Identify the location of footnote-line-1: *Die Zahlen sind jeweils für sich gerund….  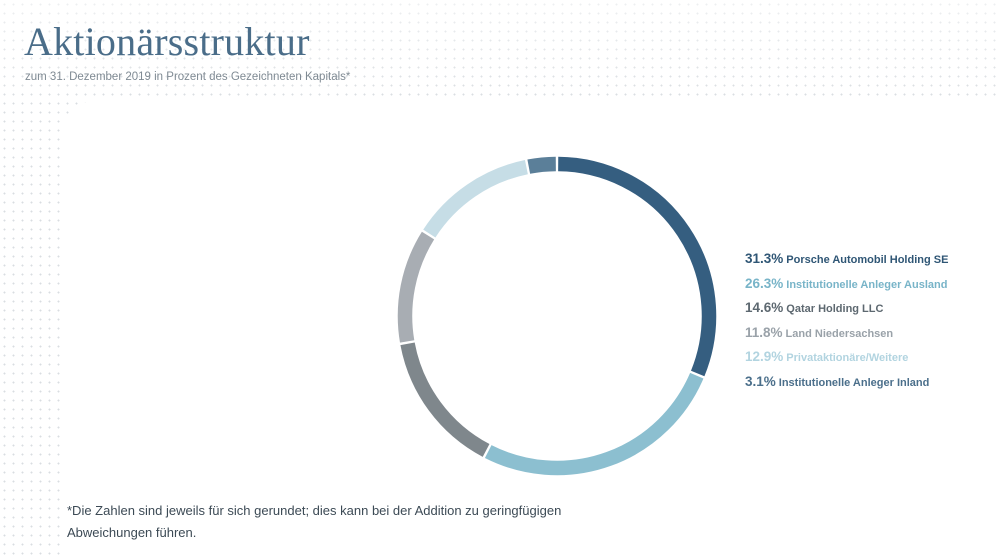
(314, 510).